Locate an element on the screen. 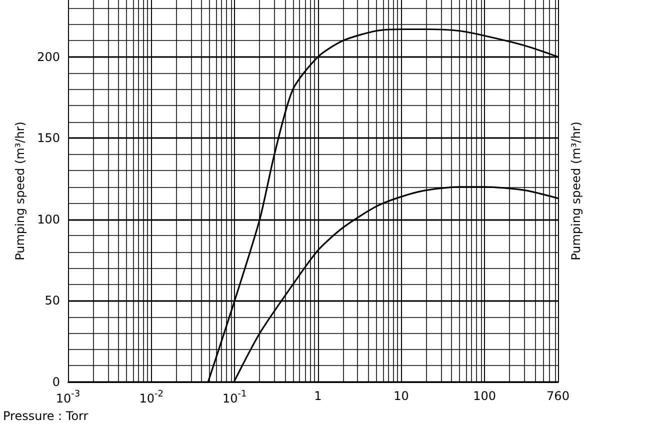 Image resolution: width=670 pixels, height=435 pixels. x-tick-label: 1 is located at coordinates (318, 396).